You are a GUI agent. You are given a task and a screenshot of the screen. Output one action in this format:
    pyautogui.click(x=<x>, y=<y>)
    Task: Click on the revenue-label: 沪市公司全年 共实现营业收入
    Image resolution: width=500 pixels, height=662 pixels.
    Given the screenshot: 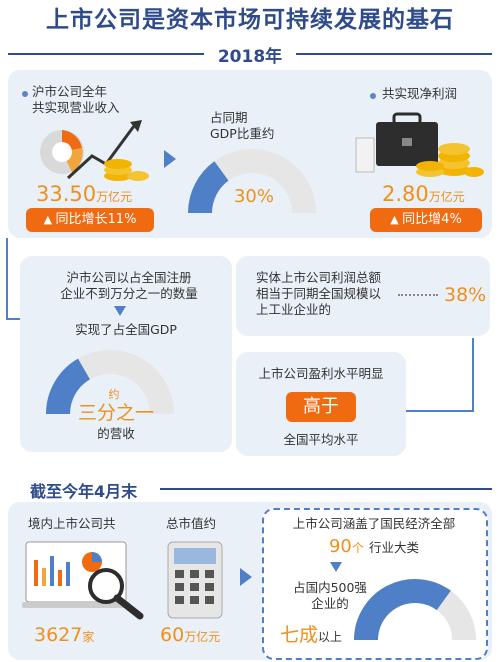 What is the action you would take?
    pyautogui.click(x=76, y=99)
    